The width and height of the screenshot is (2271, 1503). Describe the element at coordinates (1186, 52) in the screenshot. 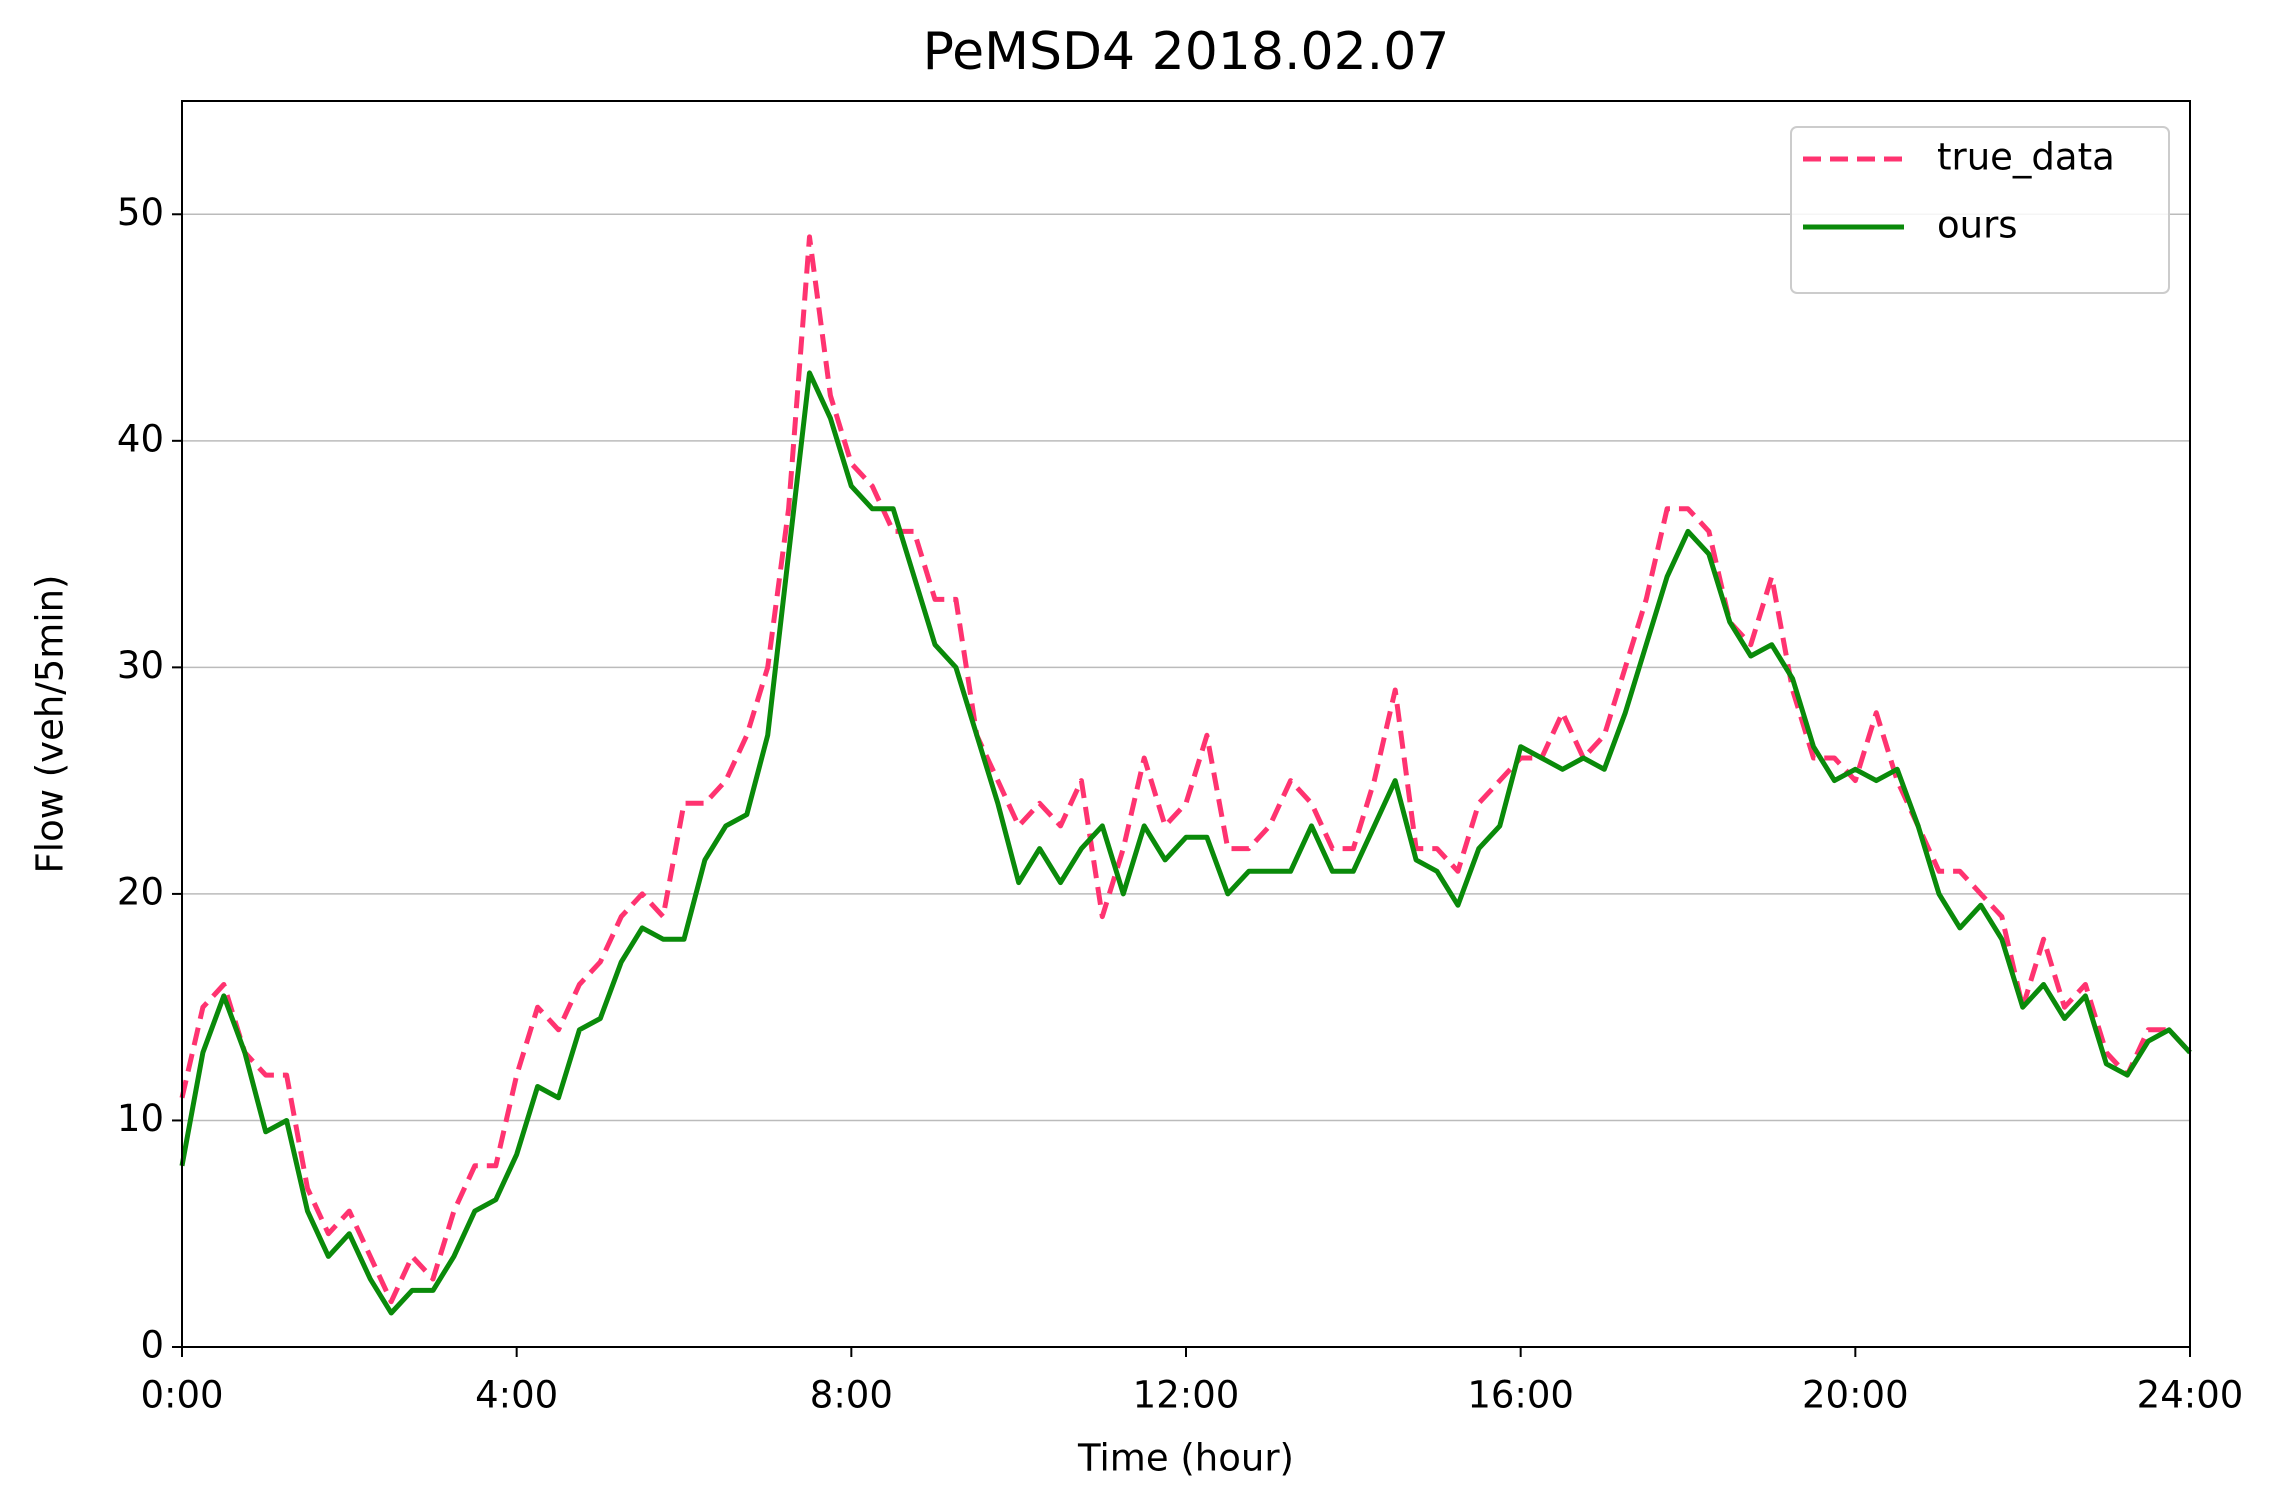

I see `chart-title: PeMSD4 2018.02.07` at that location.